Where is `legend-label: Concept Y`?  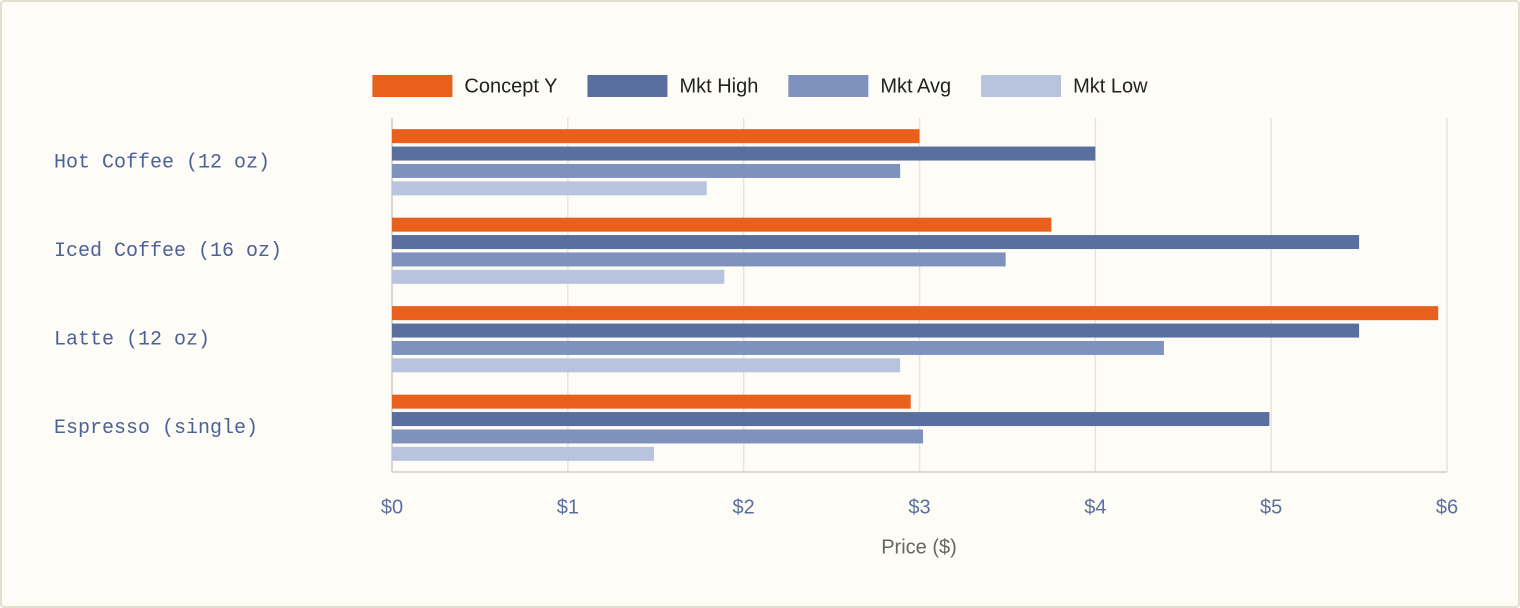
legend-label: Concept Y is located at coordinates (510, 86).